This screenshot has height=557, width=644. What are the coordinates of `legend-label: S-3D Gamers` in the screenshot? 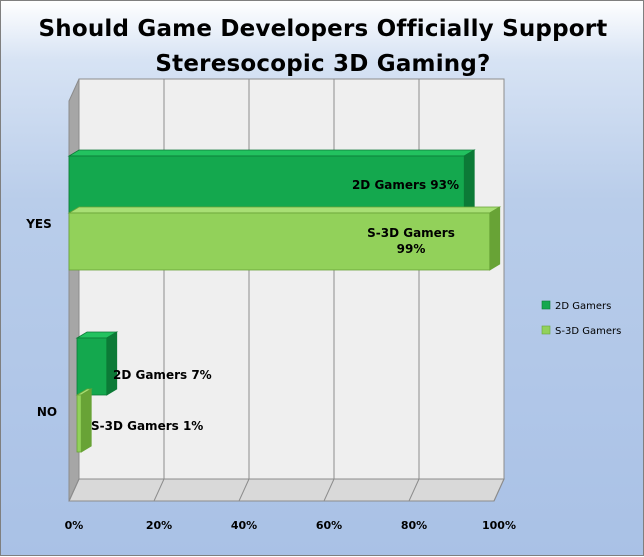 It's located at (588, 331).